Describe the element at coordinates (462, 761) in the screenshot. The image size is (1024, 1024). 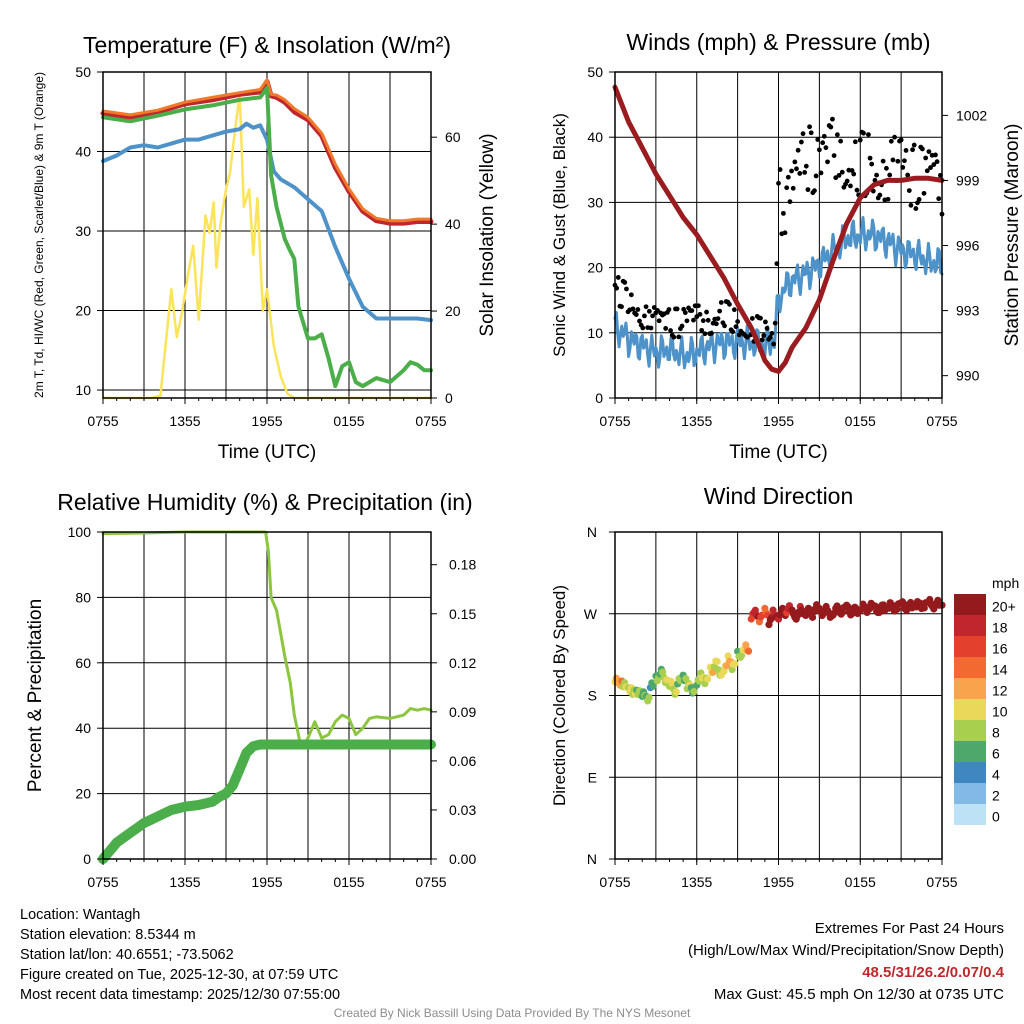
I see `y2-tick-label: 0.06` at that location.